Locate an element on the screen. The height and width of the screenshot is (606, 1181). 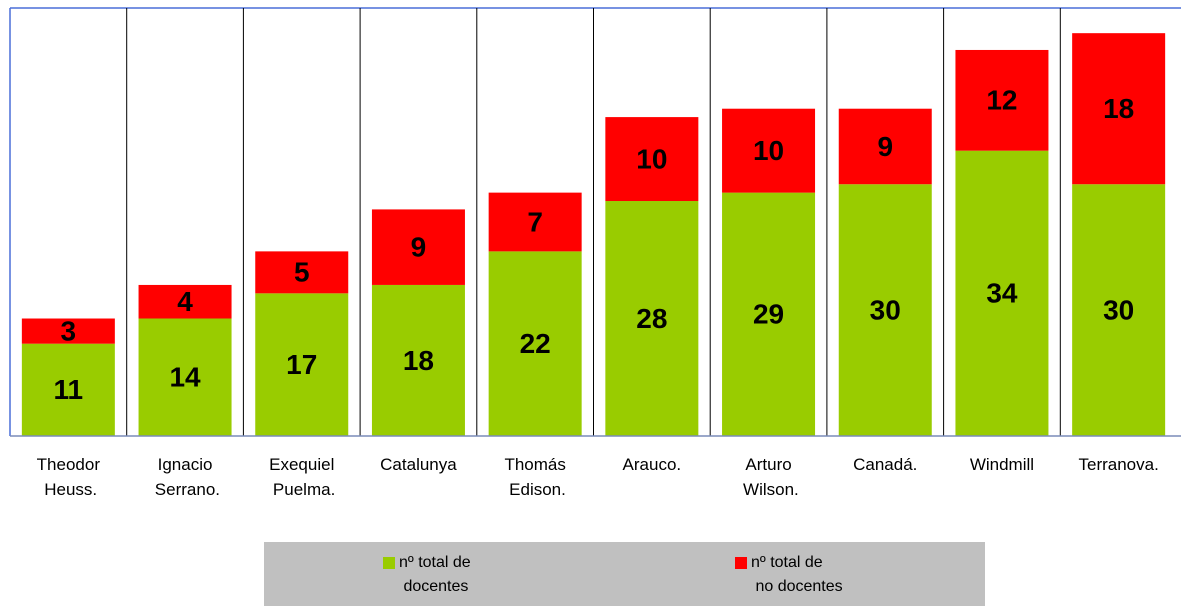
value-label: 28 is located at coordinates (651, 318).